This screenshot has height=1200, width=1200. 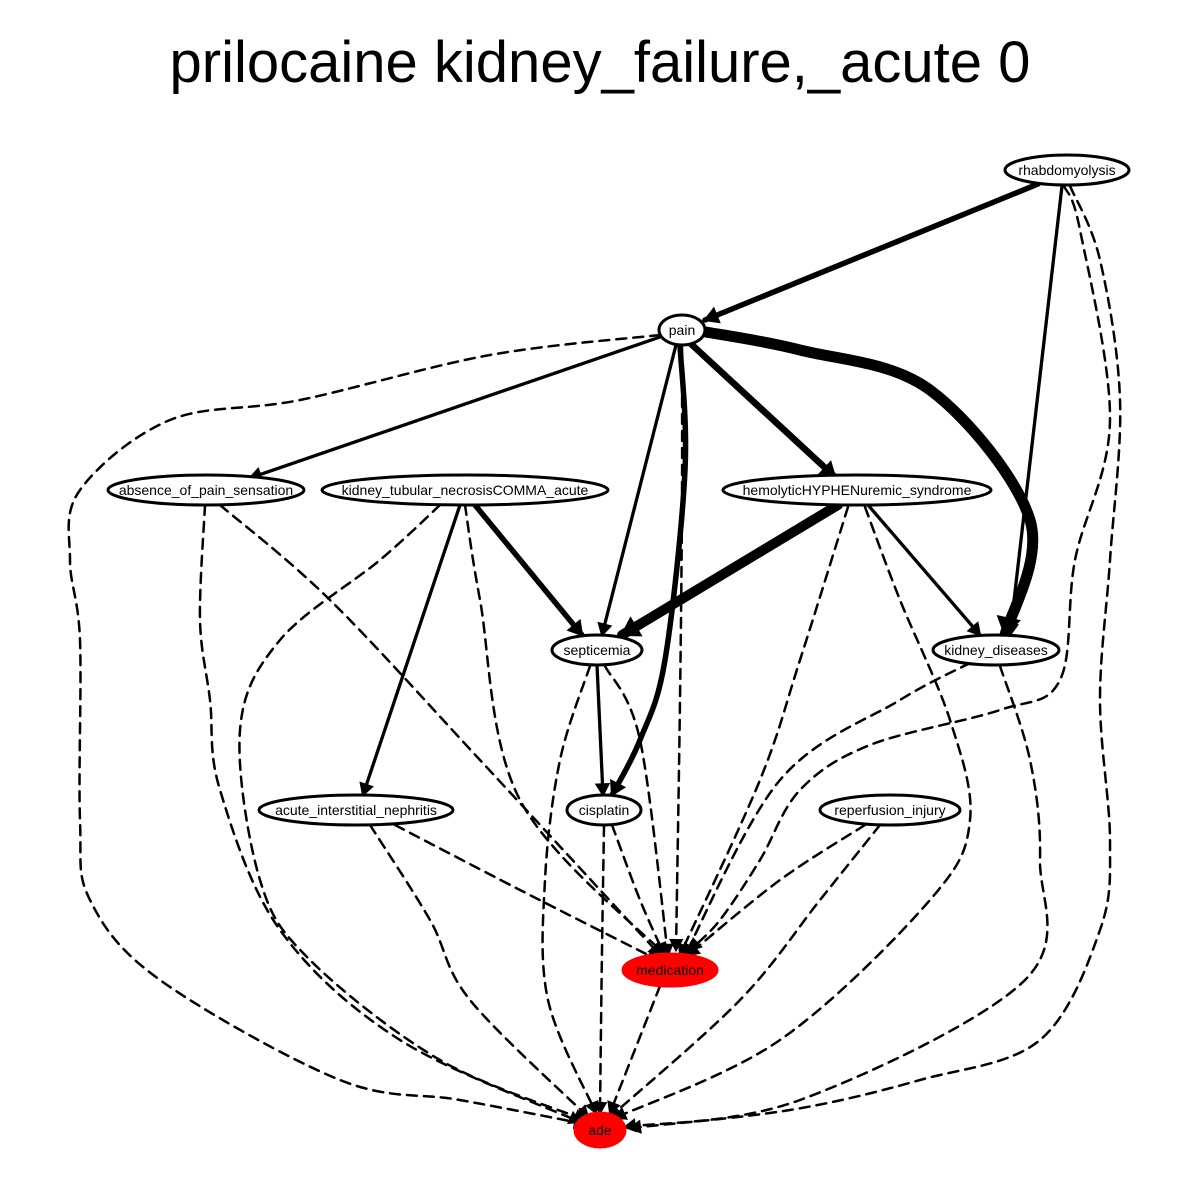 I want to click on edge-kidney_diseases-to-ade, so click(x=835, y=898).